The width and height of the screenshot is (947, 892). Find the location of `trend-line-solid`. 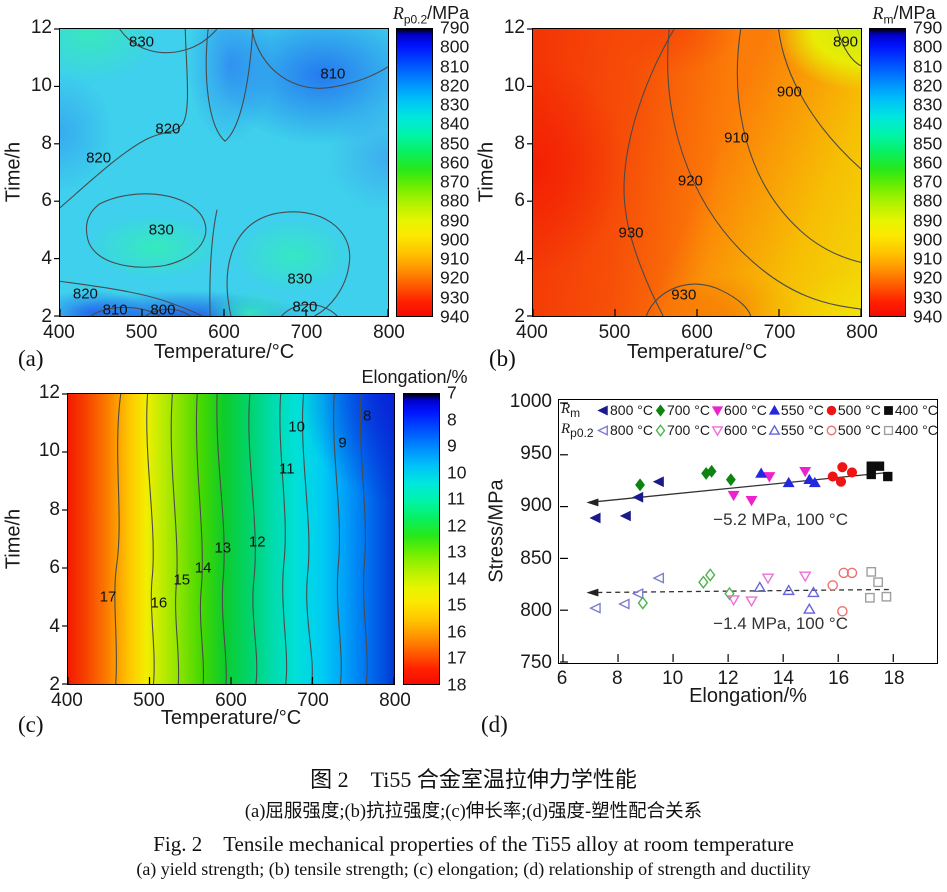

trend-line-solid is located at coordinates (739, 487).